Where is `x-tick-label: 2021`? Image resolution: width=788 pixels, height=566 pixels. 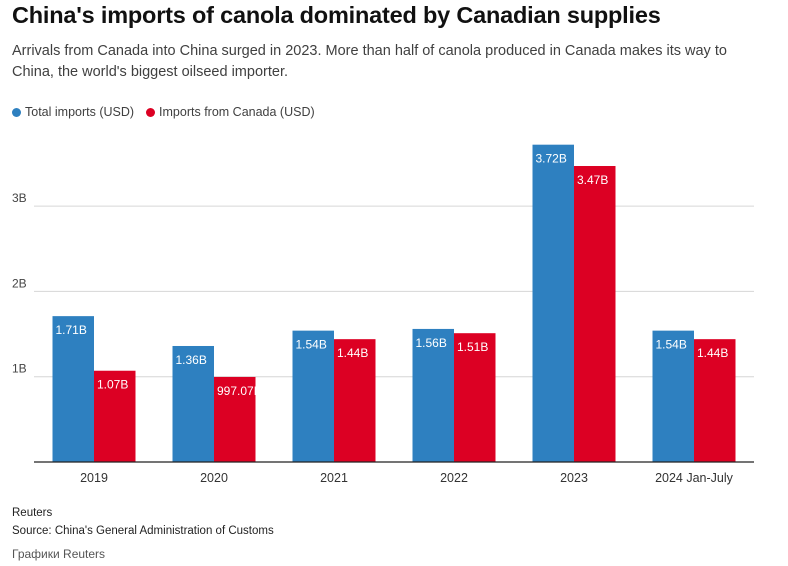 x-tick-label: 2021 is located at coordinates (334, 478).